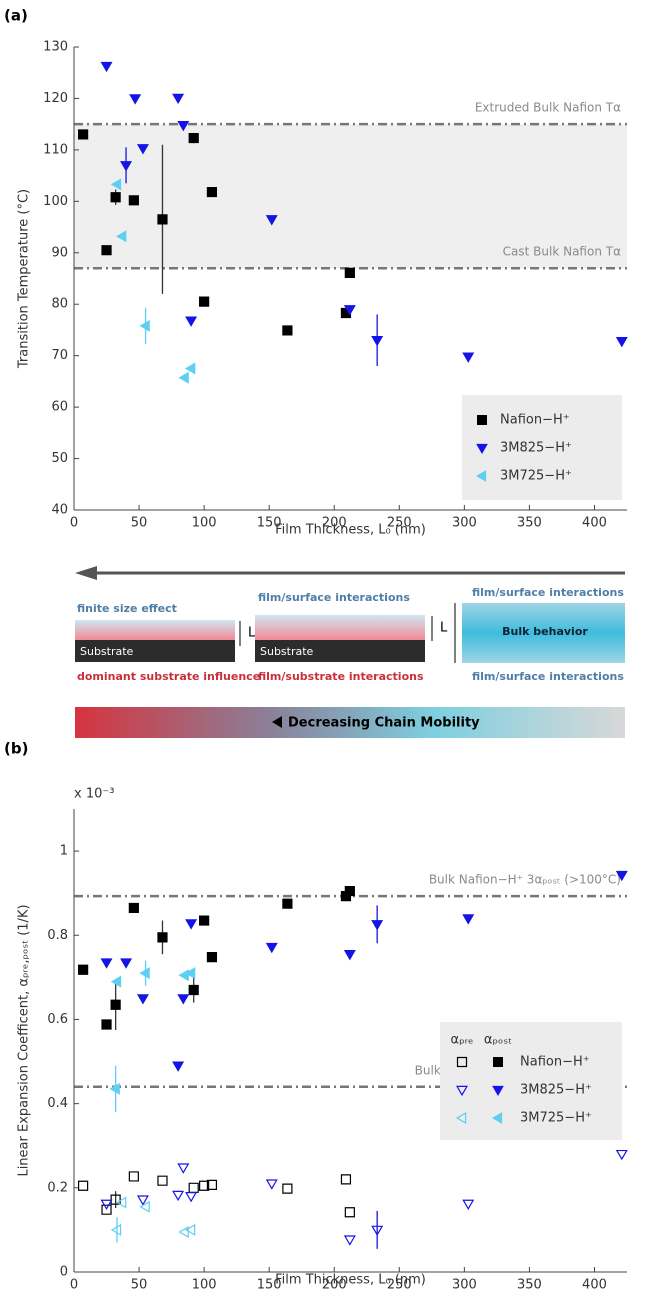  Describe the element at coordinates (55, 149) in the screenshot. I see `y-tick-label: 110` at that location.